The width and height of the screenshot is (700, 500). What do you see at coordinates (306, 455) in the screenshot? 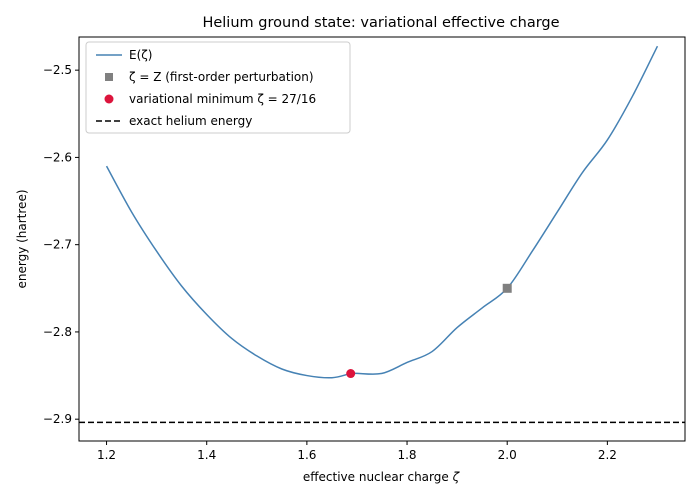
I see `x-tick-label: 1.6` at bounding box center [306, 455].